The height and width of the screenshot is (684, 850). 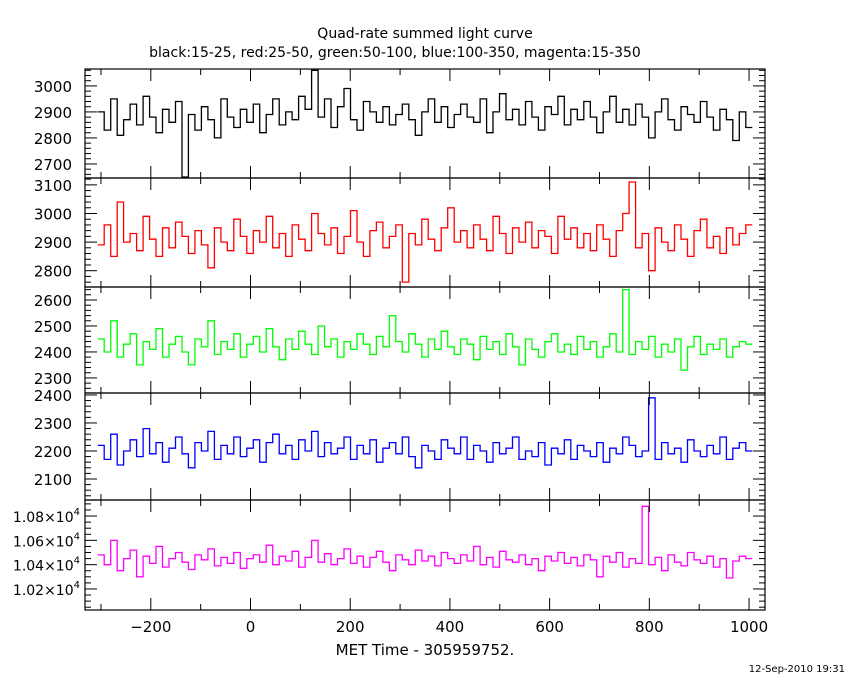 I want to click on x-tick-label: 400, so click(x=450, y=627).